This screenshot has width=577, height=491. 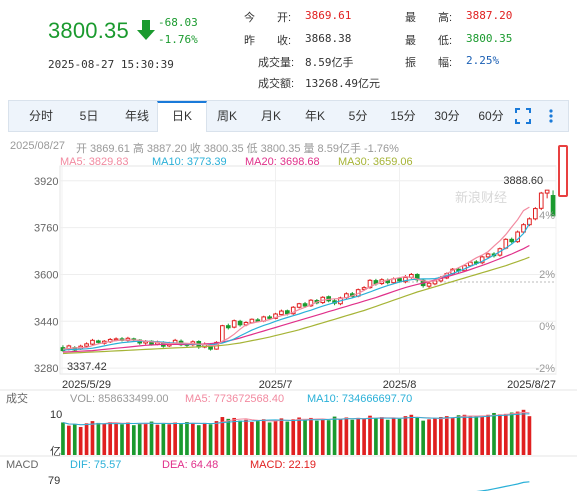 I want to click on price-change: -68.03, so click(x=178, y=22).